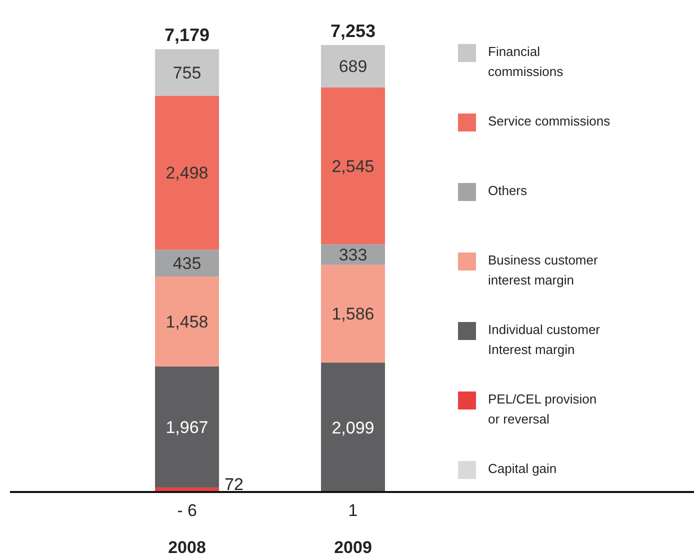 The height and width of the screenshot is (555, 694). I want to click on legend-label: Service commissions, so click(549, 121).